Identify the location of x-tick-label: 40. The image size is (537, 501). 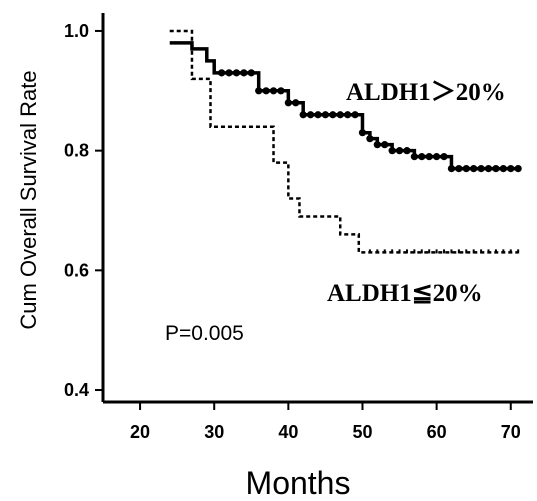
(288, 432).